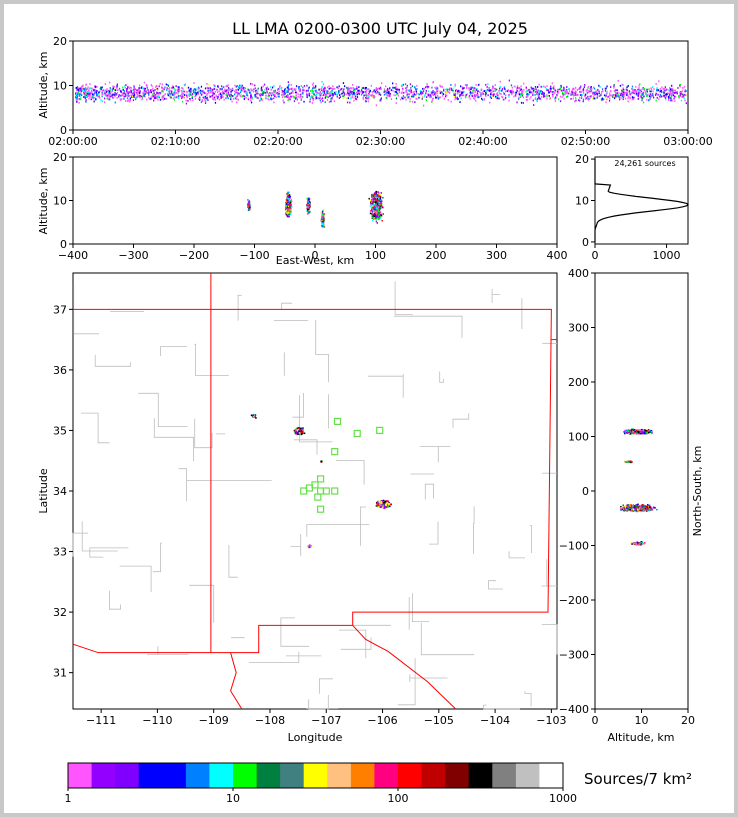  Describe the element at coordinates (60, 86) in the screenshot. I see `time-height-ytick-label: 10` at that location.